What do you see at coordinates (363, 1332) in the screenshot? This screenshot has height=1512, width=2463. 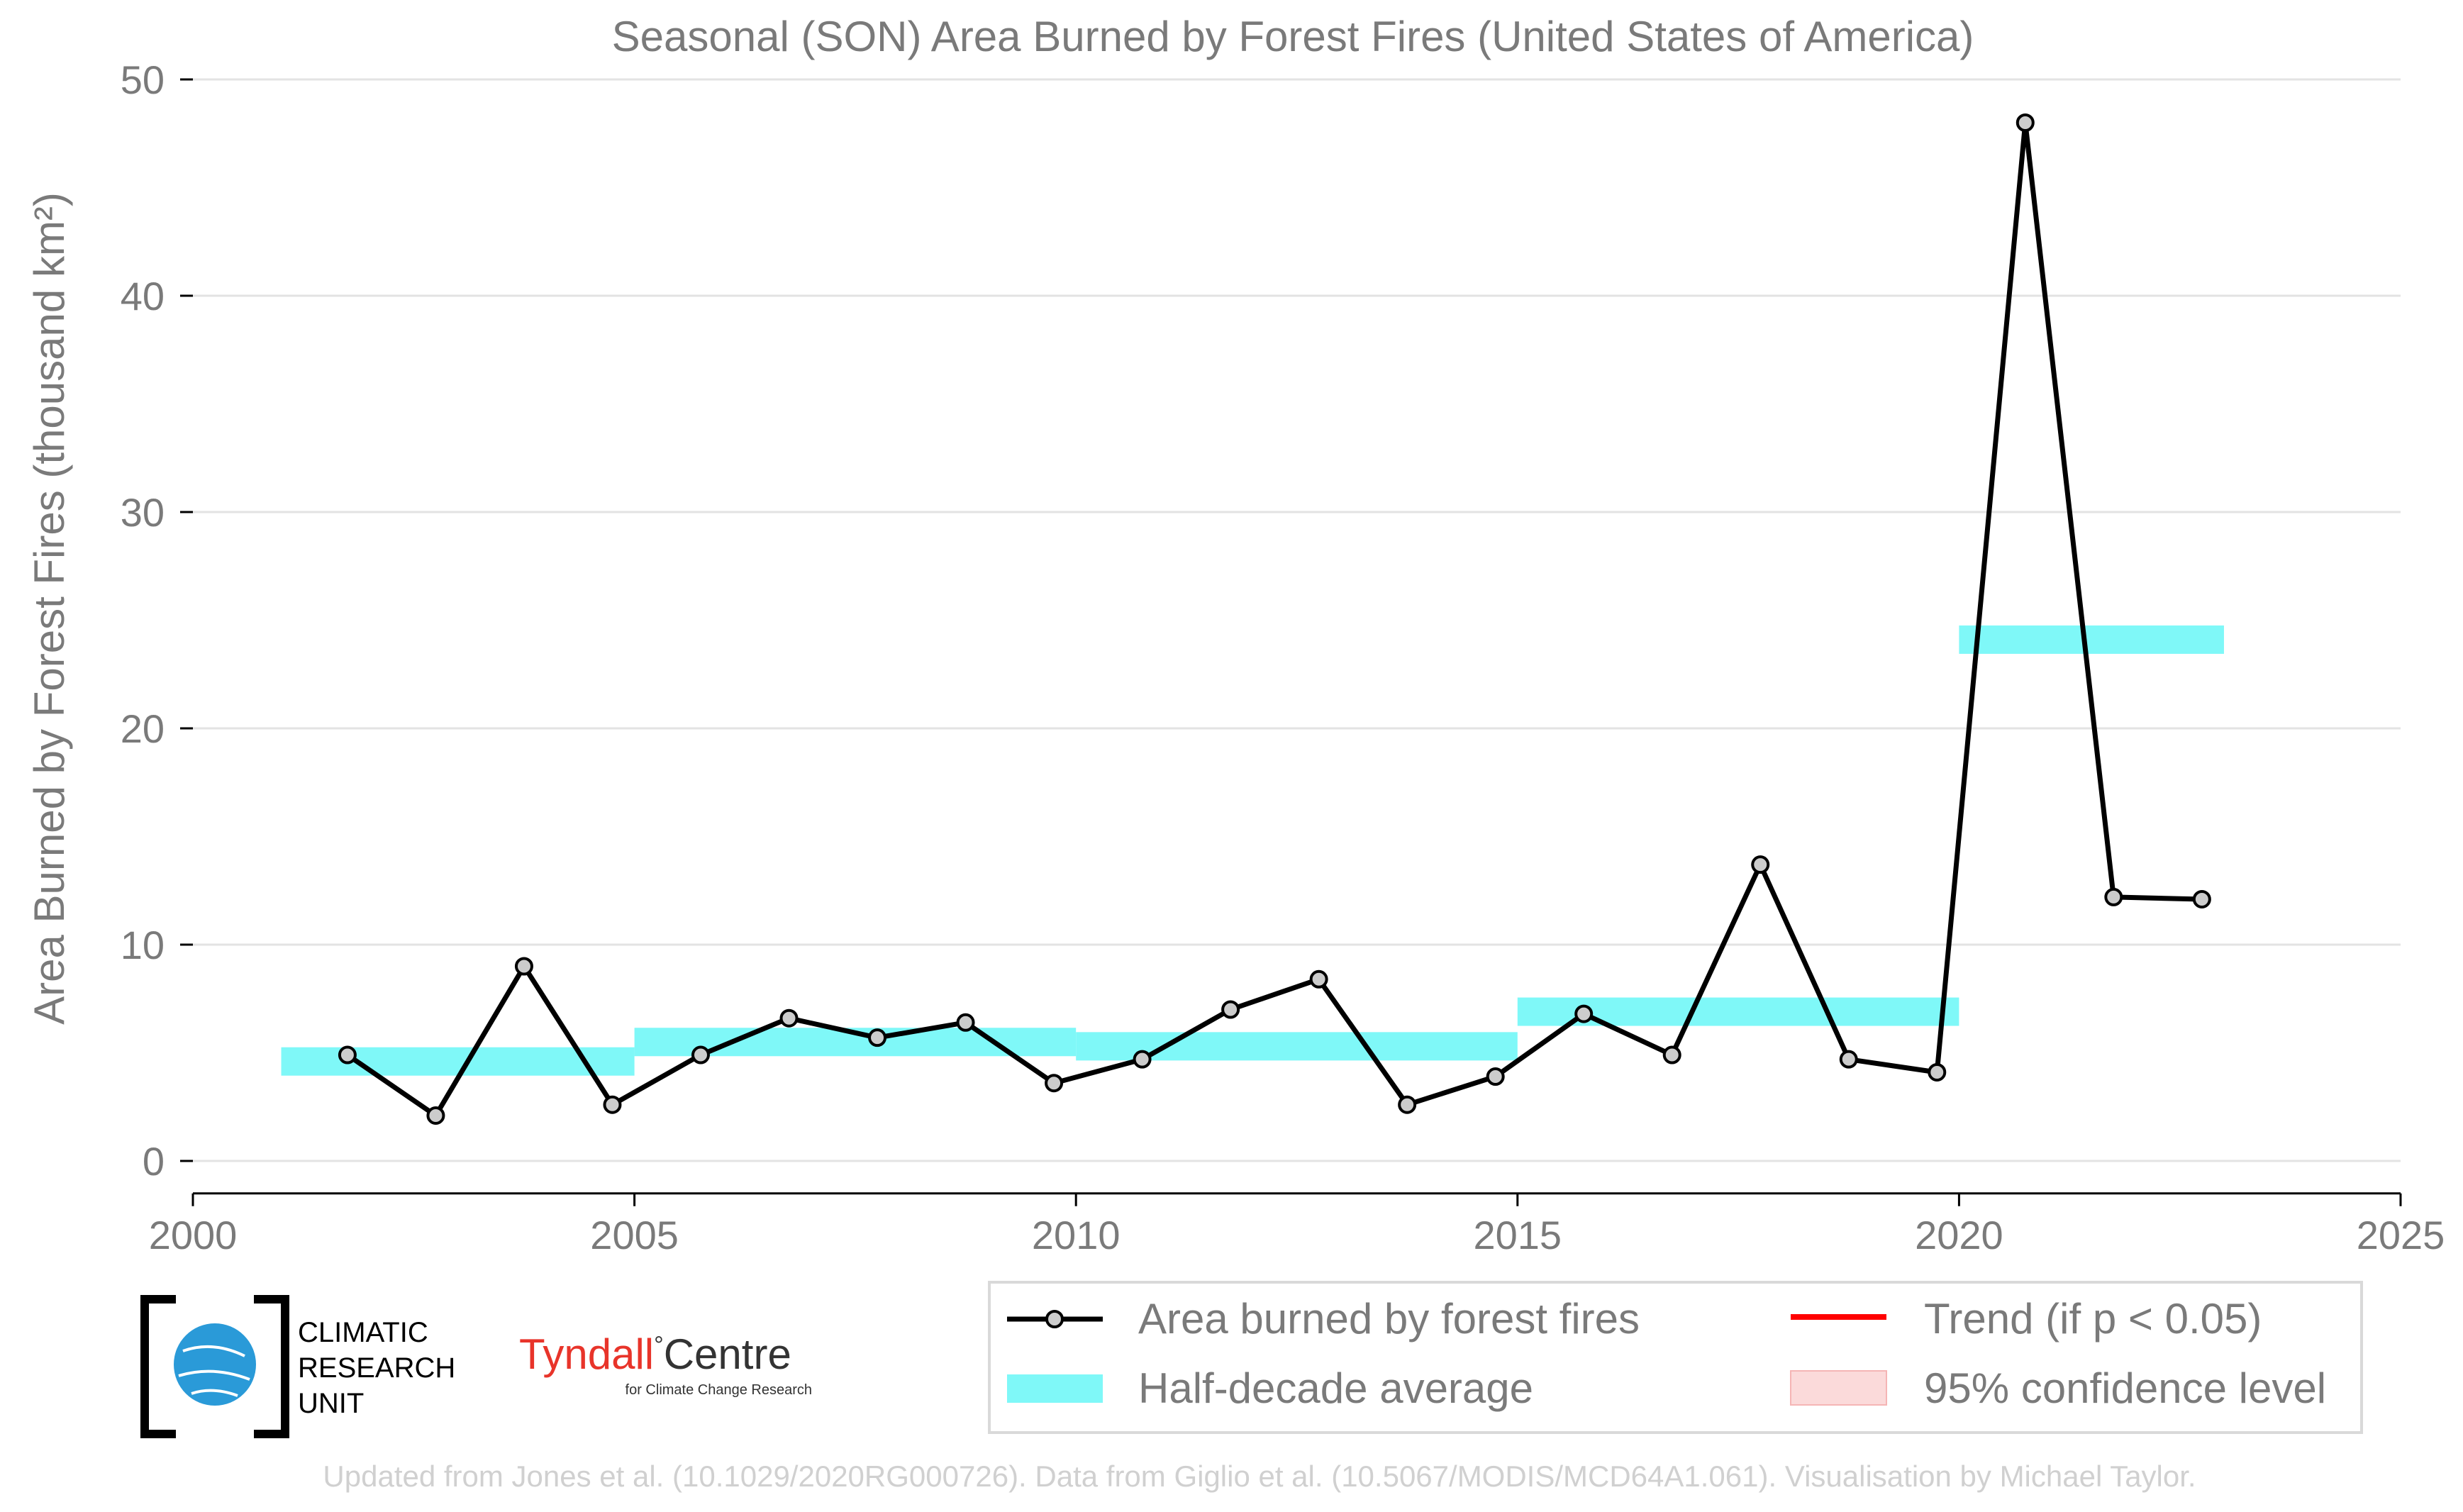 I see `cru-line-1: CLIMATIC` at bounding box center [363, 1332].